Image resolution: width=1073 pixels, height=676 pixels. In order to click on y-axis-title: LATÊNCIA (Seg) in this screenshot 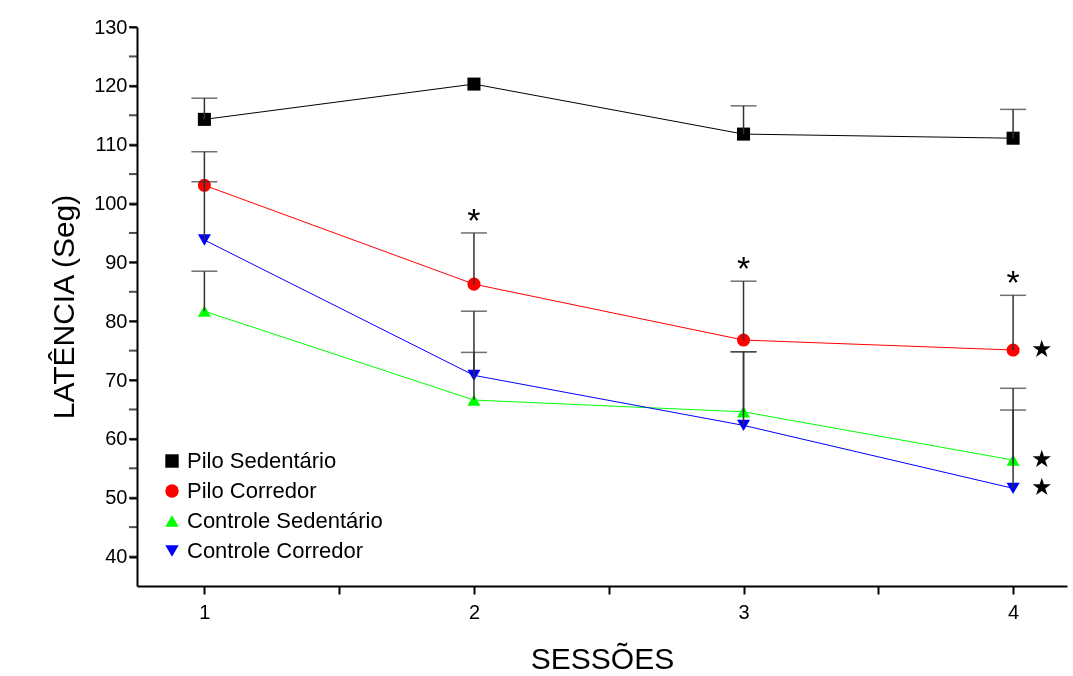, I will do `click(64, 307)`.